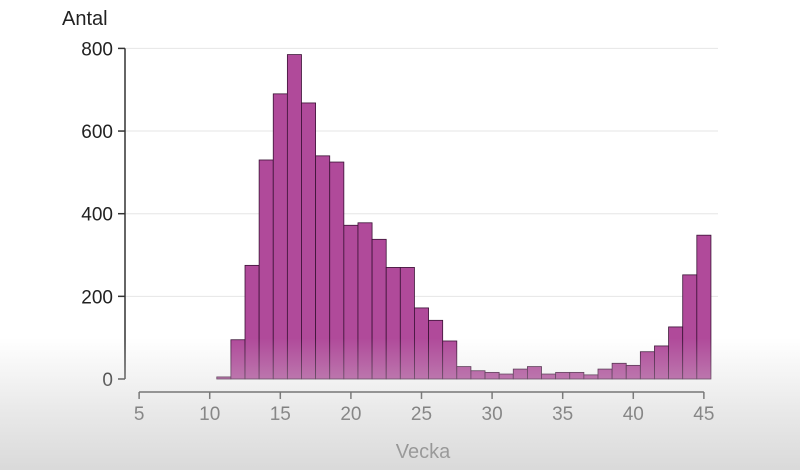 Image resolution: width=800 pixels, height=470 pixels. Describe the element at coordinates (97, 49) in the screenshot. I see `y-tick-label: 800` at that location.